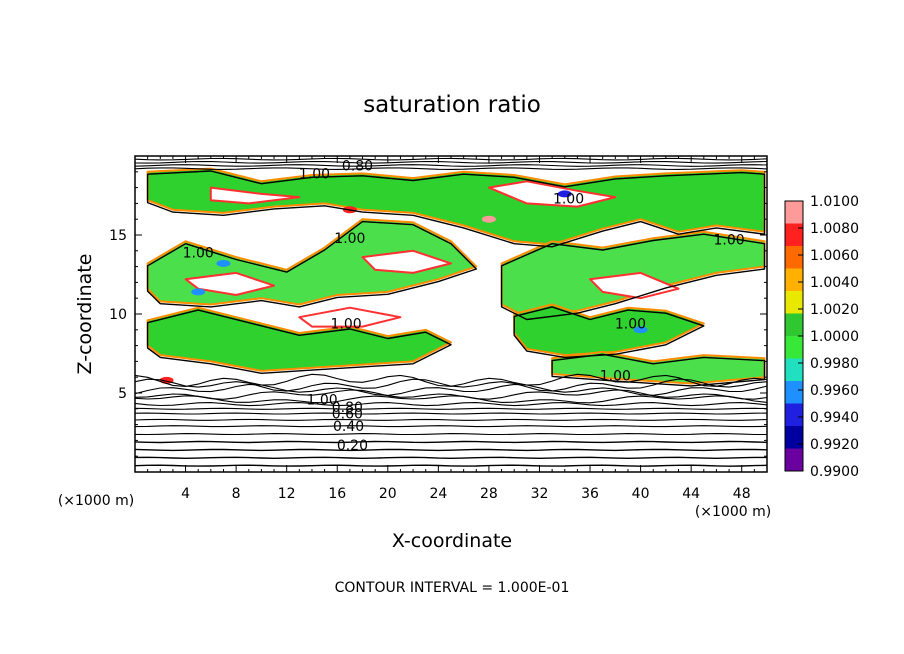  What do you see at coordinates (337, 494) in the screenshot?
I see `x-tick-label: 16` at bounding box center [337, 494].